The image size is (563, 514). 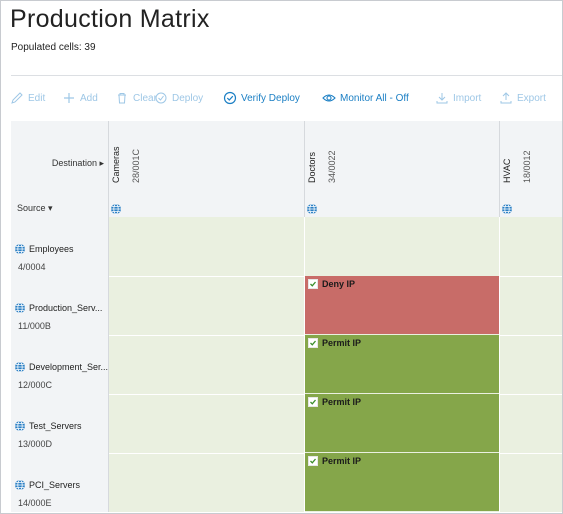 I want to click on column-code: 18/0012, so click(x=527, y=166).